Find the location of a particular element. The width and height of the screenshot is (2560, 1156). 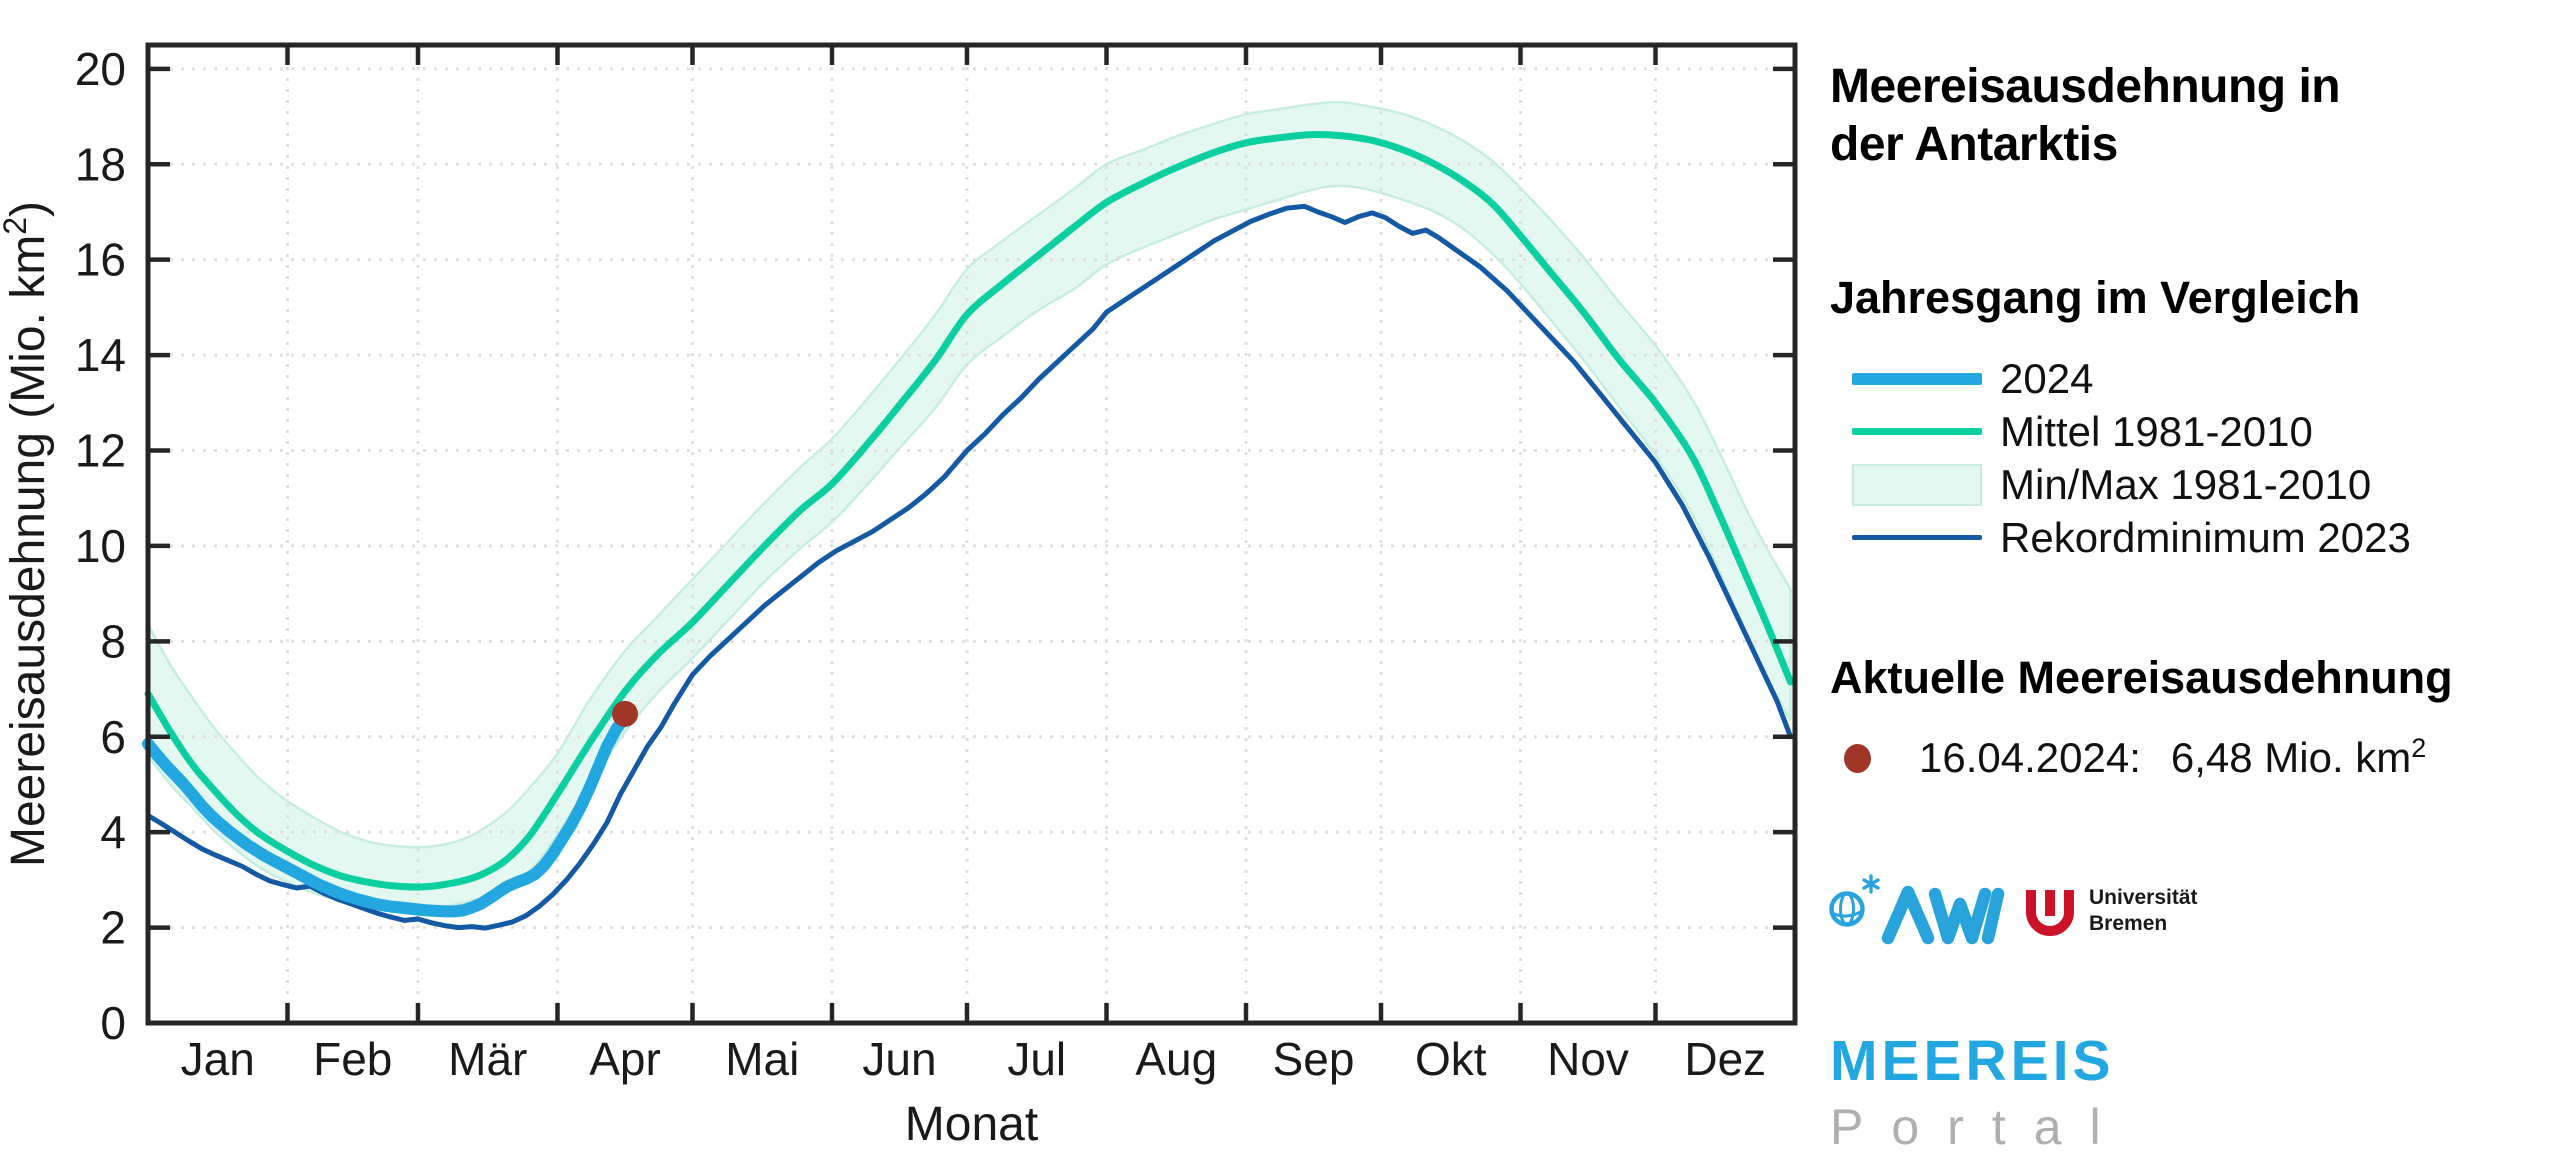

legend-item-2: Min/Max 1981-2010 is located at coordinates (2202, 484).